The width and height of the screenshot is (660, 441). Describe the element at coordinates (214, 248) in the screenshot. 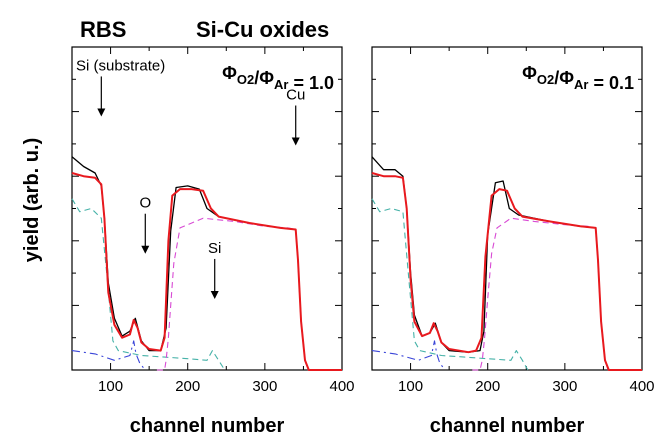

I see `peak-label: Si` at that location.